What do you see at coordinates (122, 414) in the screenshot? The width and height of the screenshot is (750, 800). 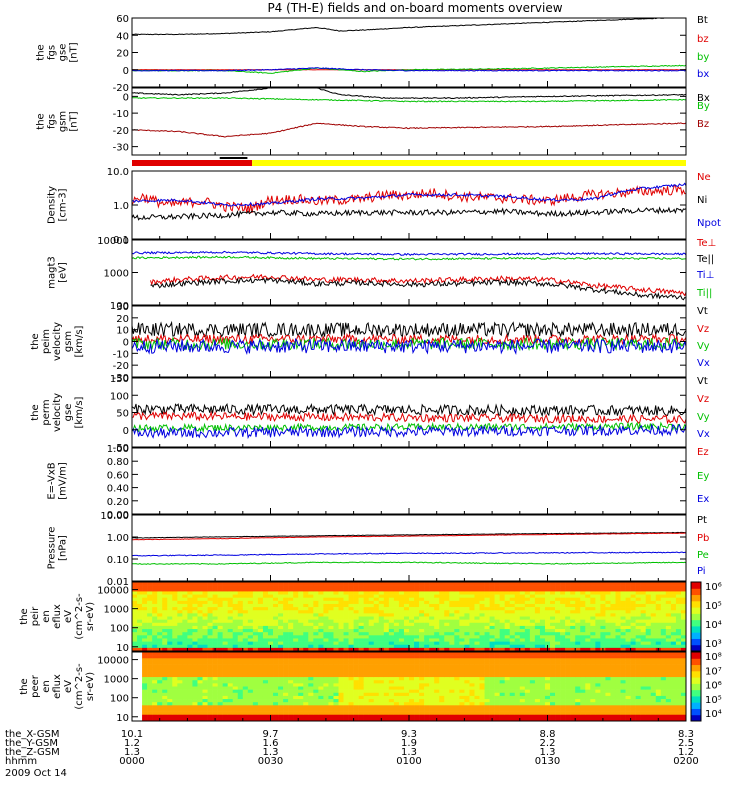 I see `y-tick-label: 50` at bounding box center [122, 414].